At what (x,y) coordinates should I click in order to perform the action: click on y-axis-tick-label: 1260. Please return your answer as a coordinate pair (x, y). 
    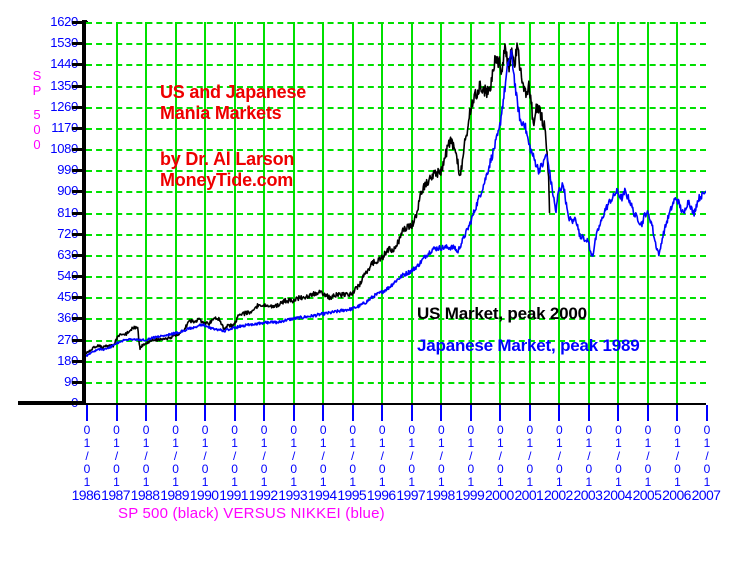
    Looking at the image, I should click on (64, 106).